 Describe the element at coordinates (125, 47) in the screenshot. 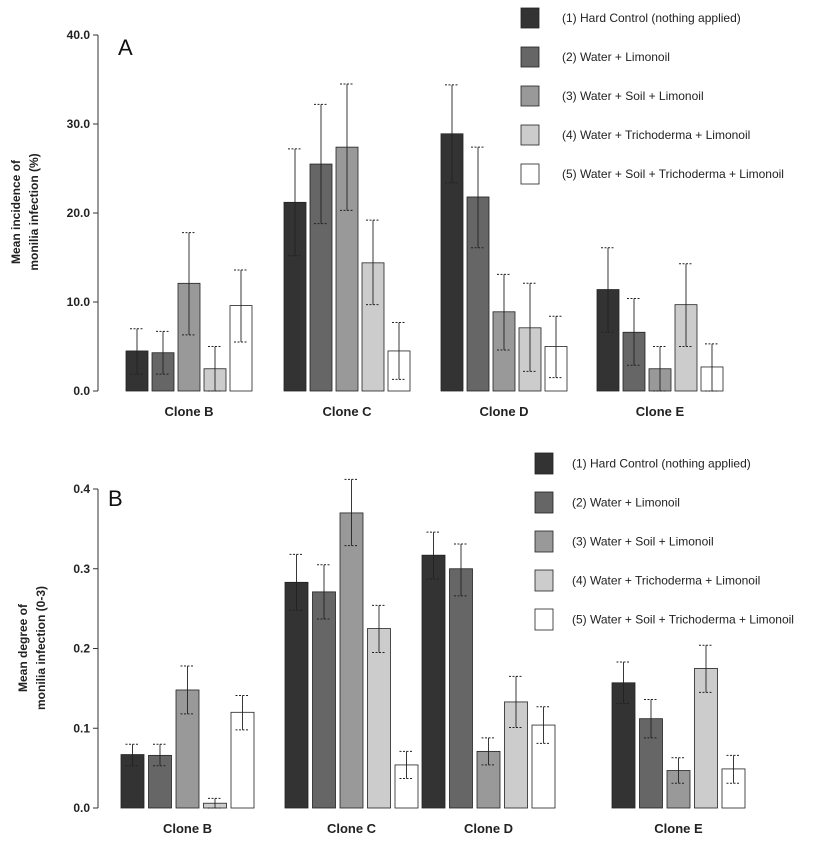

I see `panel-label: A` at that location.